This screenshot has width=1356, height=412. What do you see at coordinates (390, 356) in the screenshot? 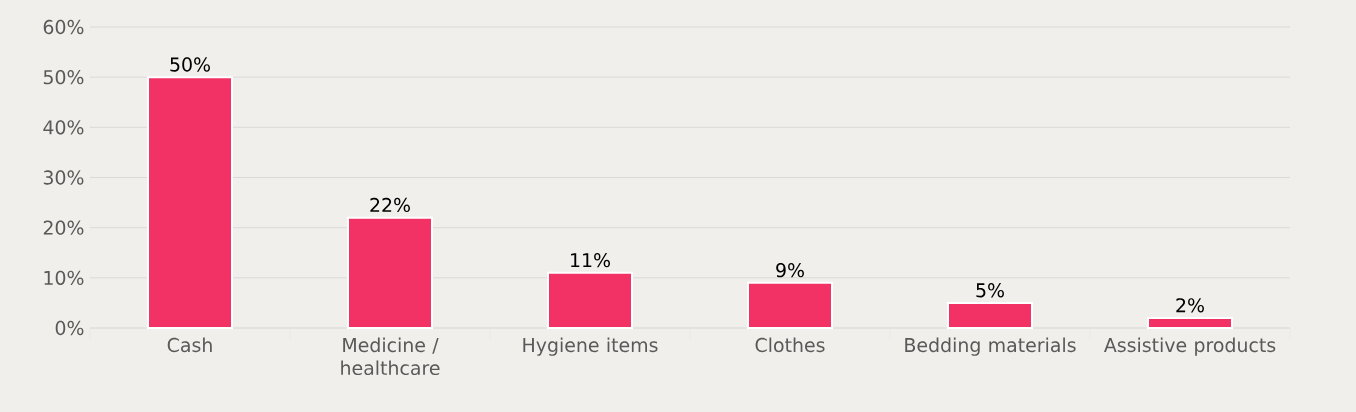
I see `x-tick-label: Medicine / healthcare` at bounding box center [390, 356].